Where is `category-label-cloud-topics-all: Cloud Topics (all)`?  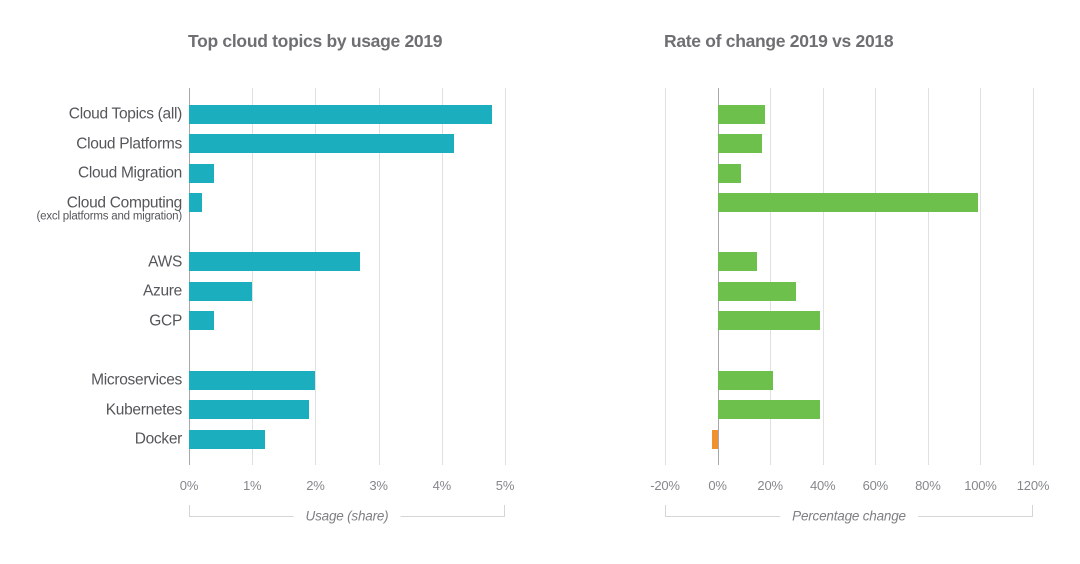 category-label-cloud-topics-all: Cloud Topics (all) is located at coordinates (125, 114).